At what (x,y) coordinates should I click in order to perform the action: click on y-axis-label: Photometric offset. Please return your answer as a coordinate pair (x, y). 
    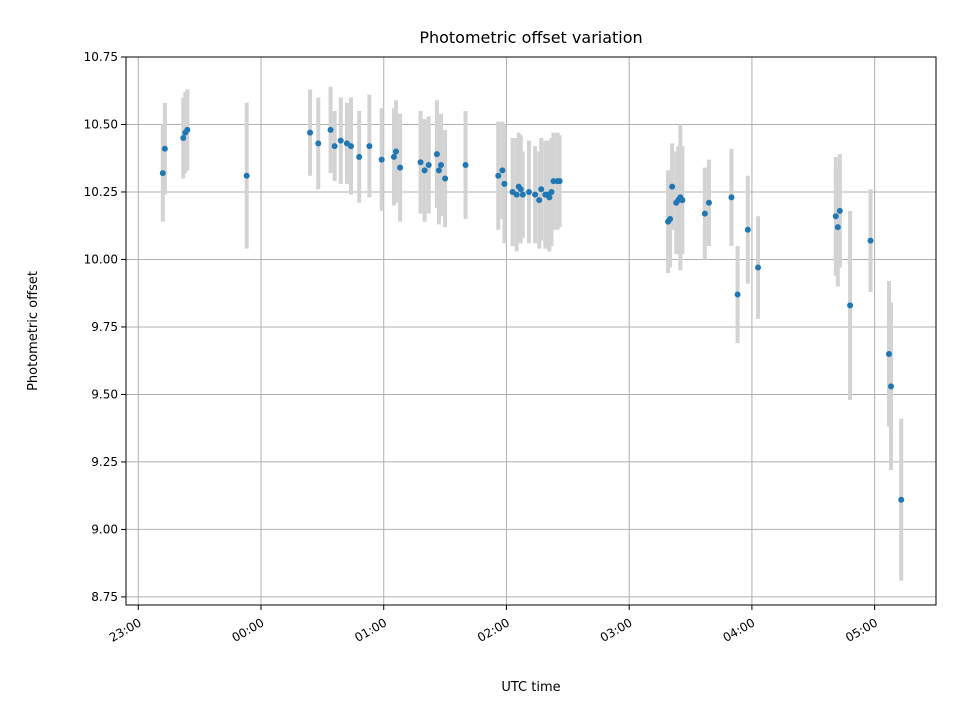
    Looking at the image, I should click on (33, 331).